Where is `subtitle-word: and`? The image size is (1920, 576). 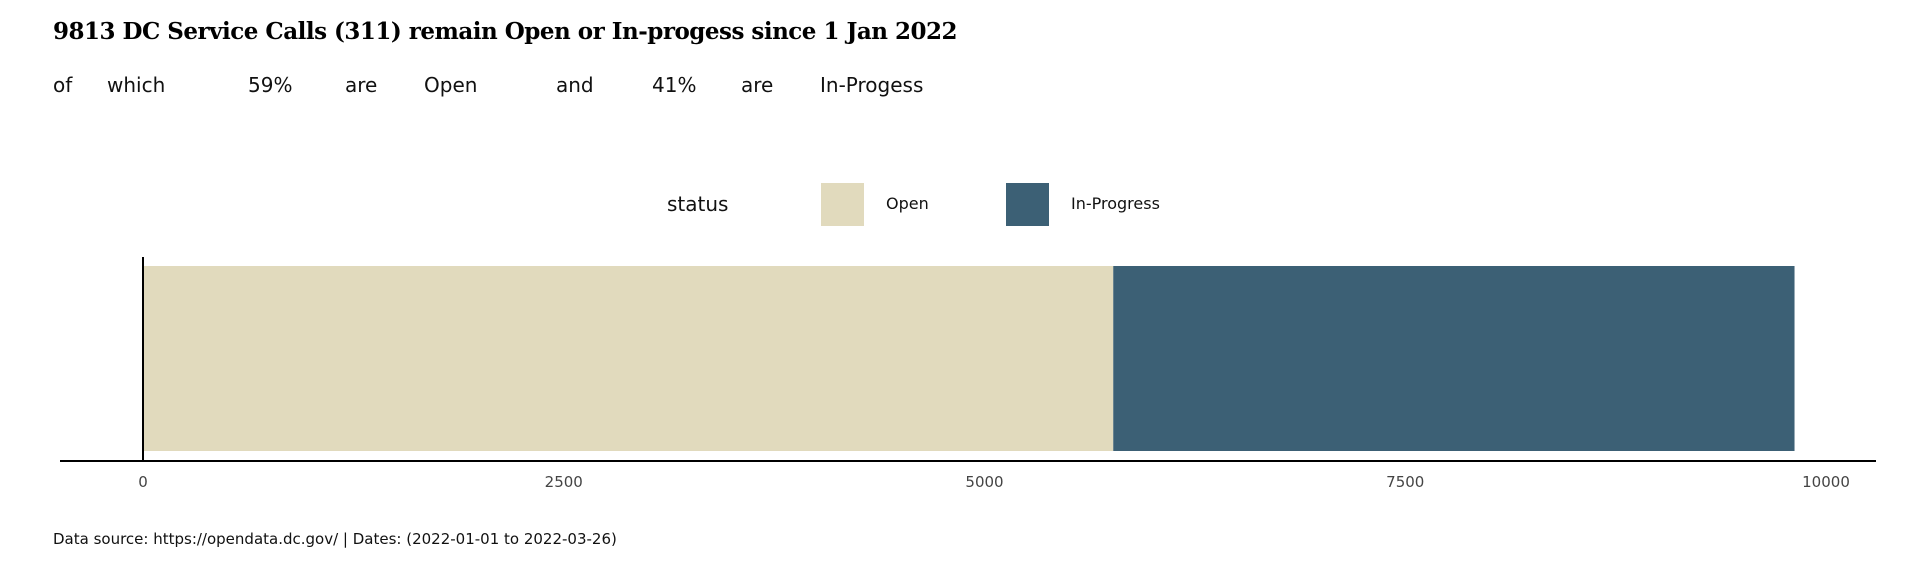 subtitle-word: and is located at coordinates (575, 85).